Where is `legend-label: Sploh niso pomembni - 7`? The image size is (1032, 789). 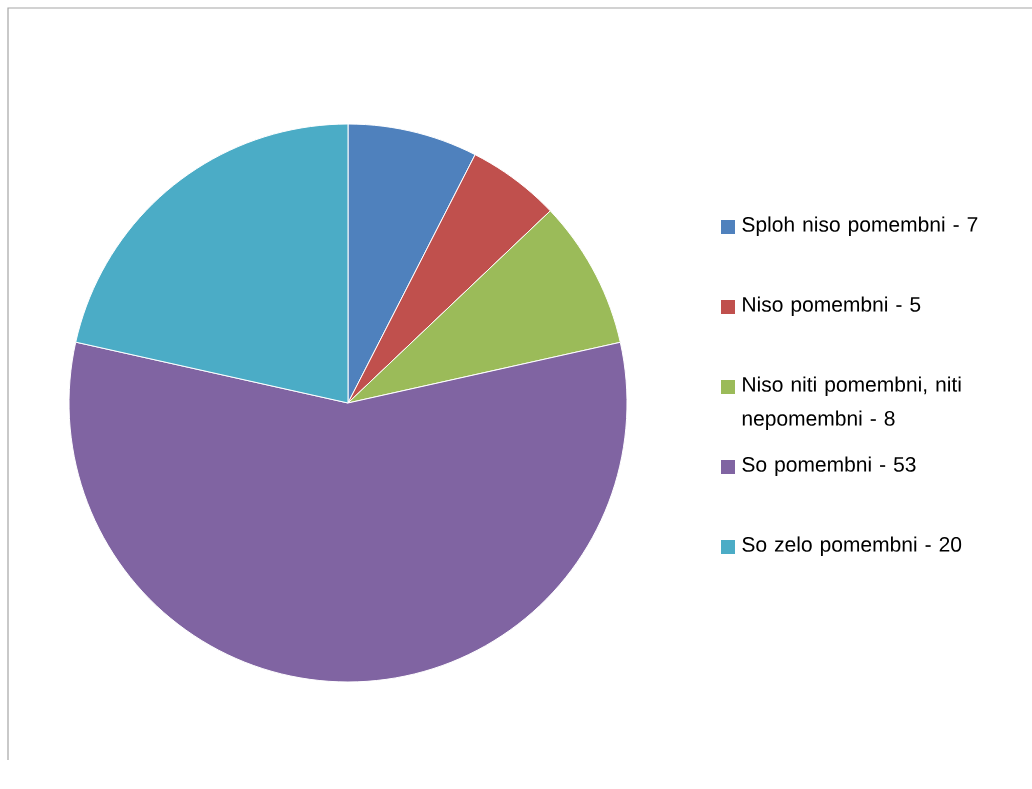 legend-label: Sploh niso pomembni - 7 is located at coordinates (860, 226).